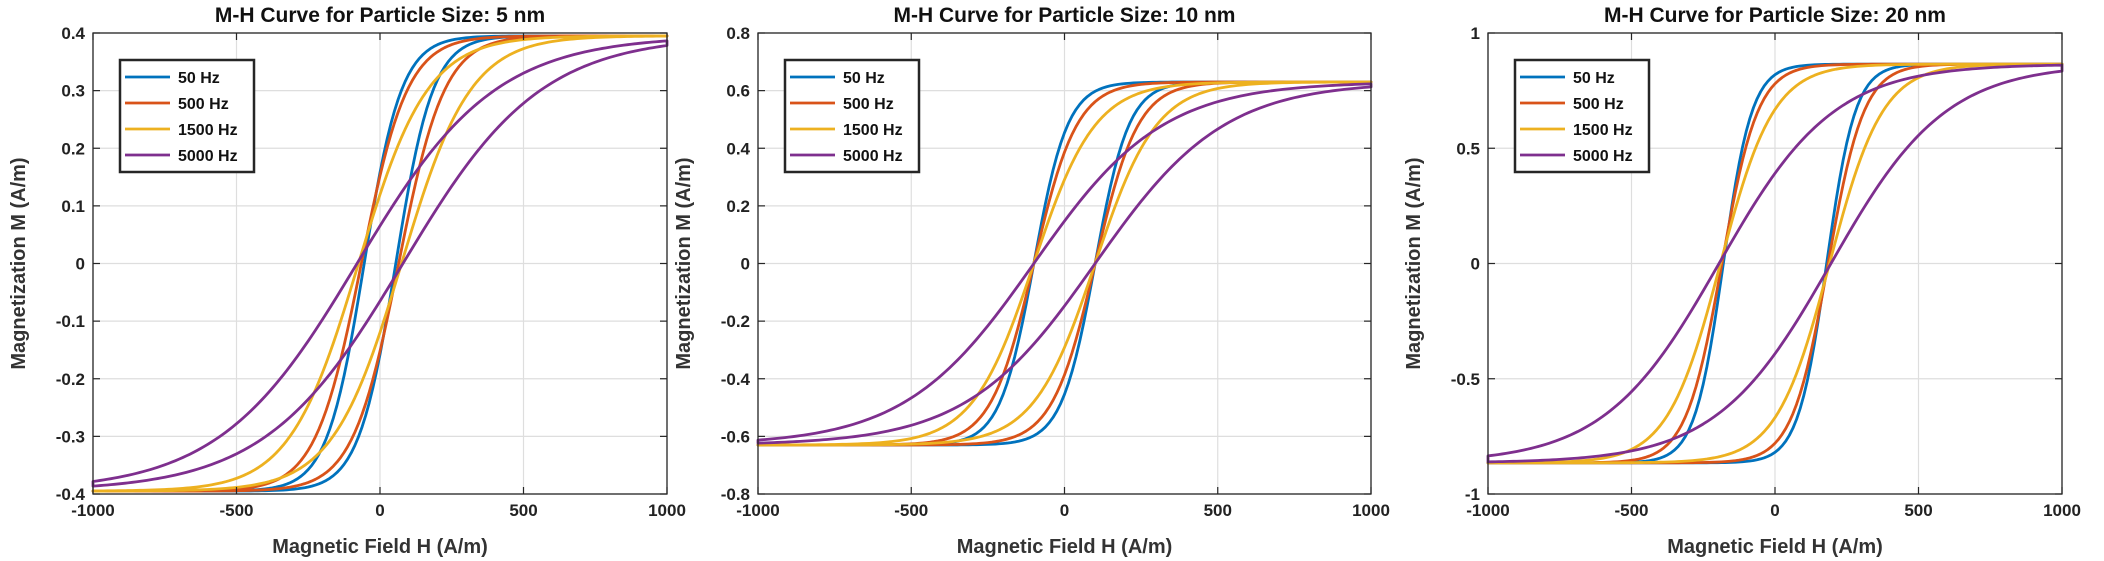 This screenshot has width=2104, height=561. I want to click on y-tick-label: 0.6, so click(738, 91).